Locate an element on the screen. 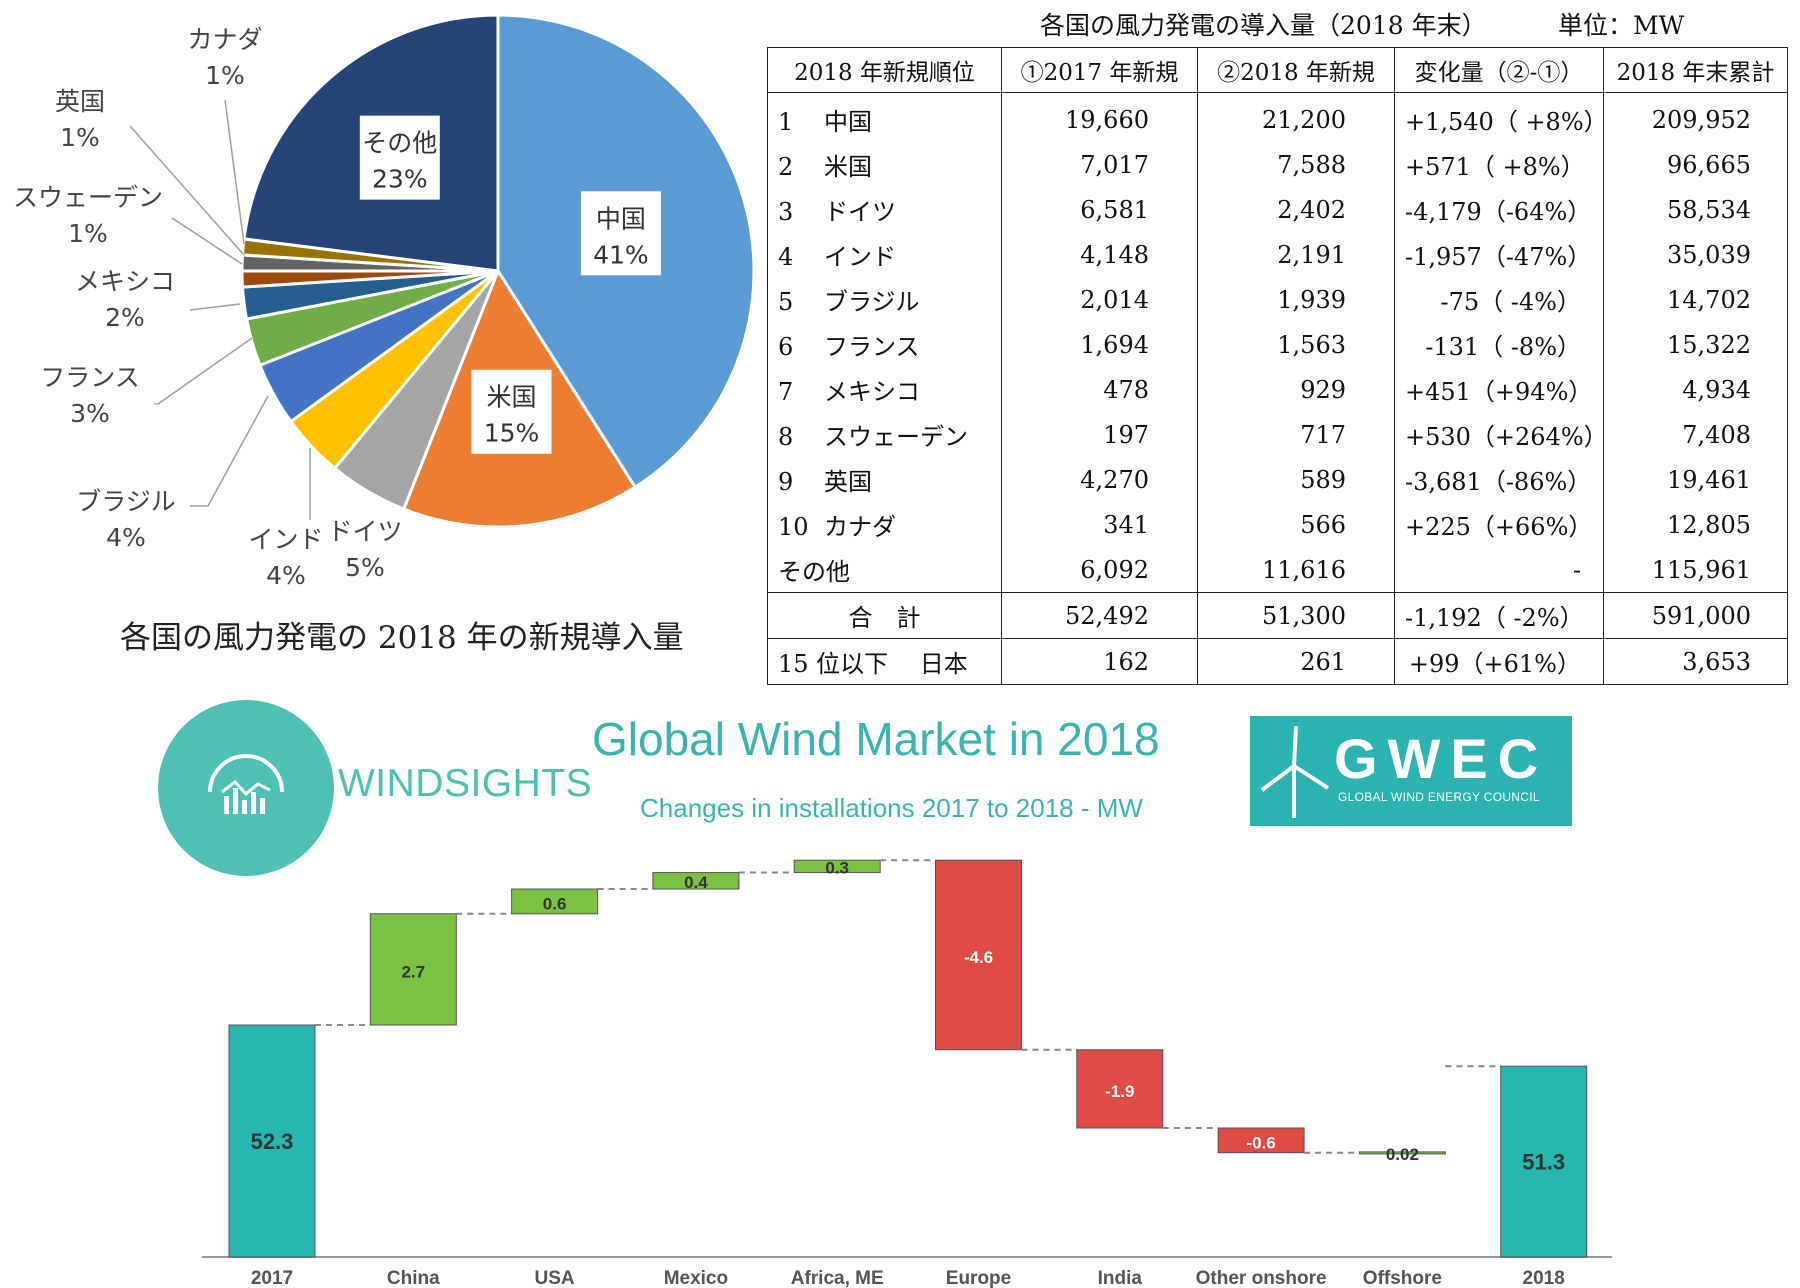  cell-country: カナダ is located at coordinates (860, 527).